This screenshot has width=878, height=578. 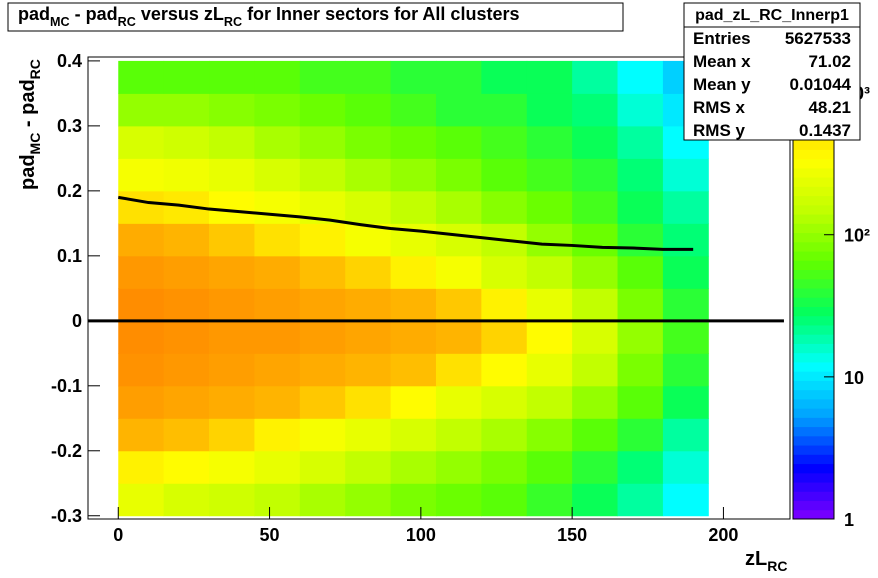 I want to click on y-tick-label: 0.4, so click(x=69, y=61).